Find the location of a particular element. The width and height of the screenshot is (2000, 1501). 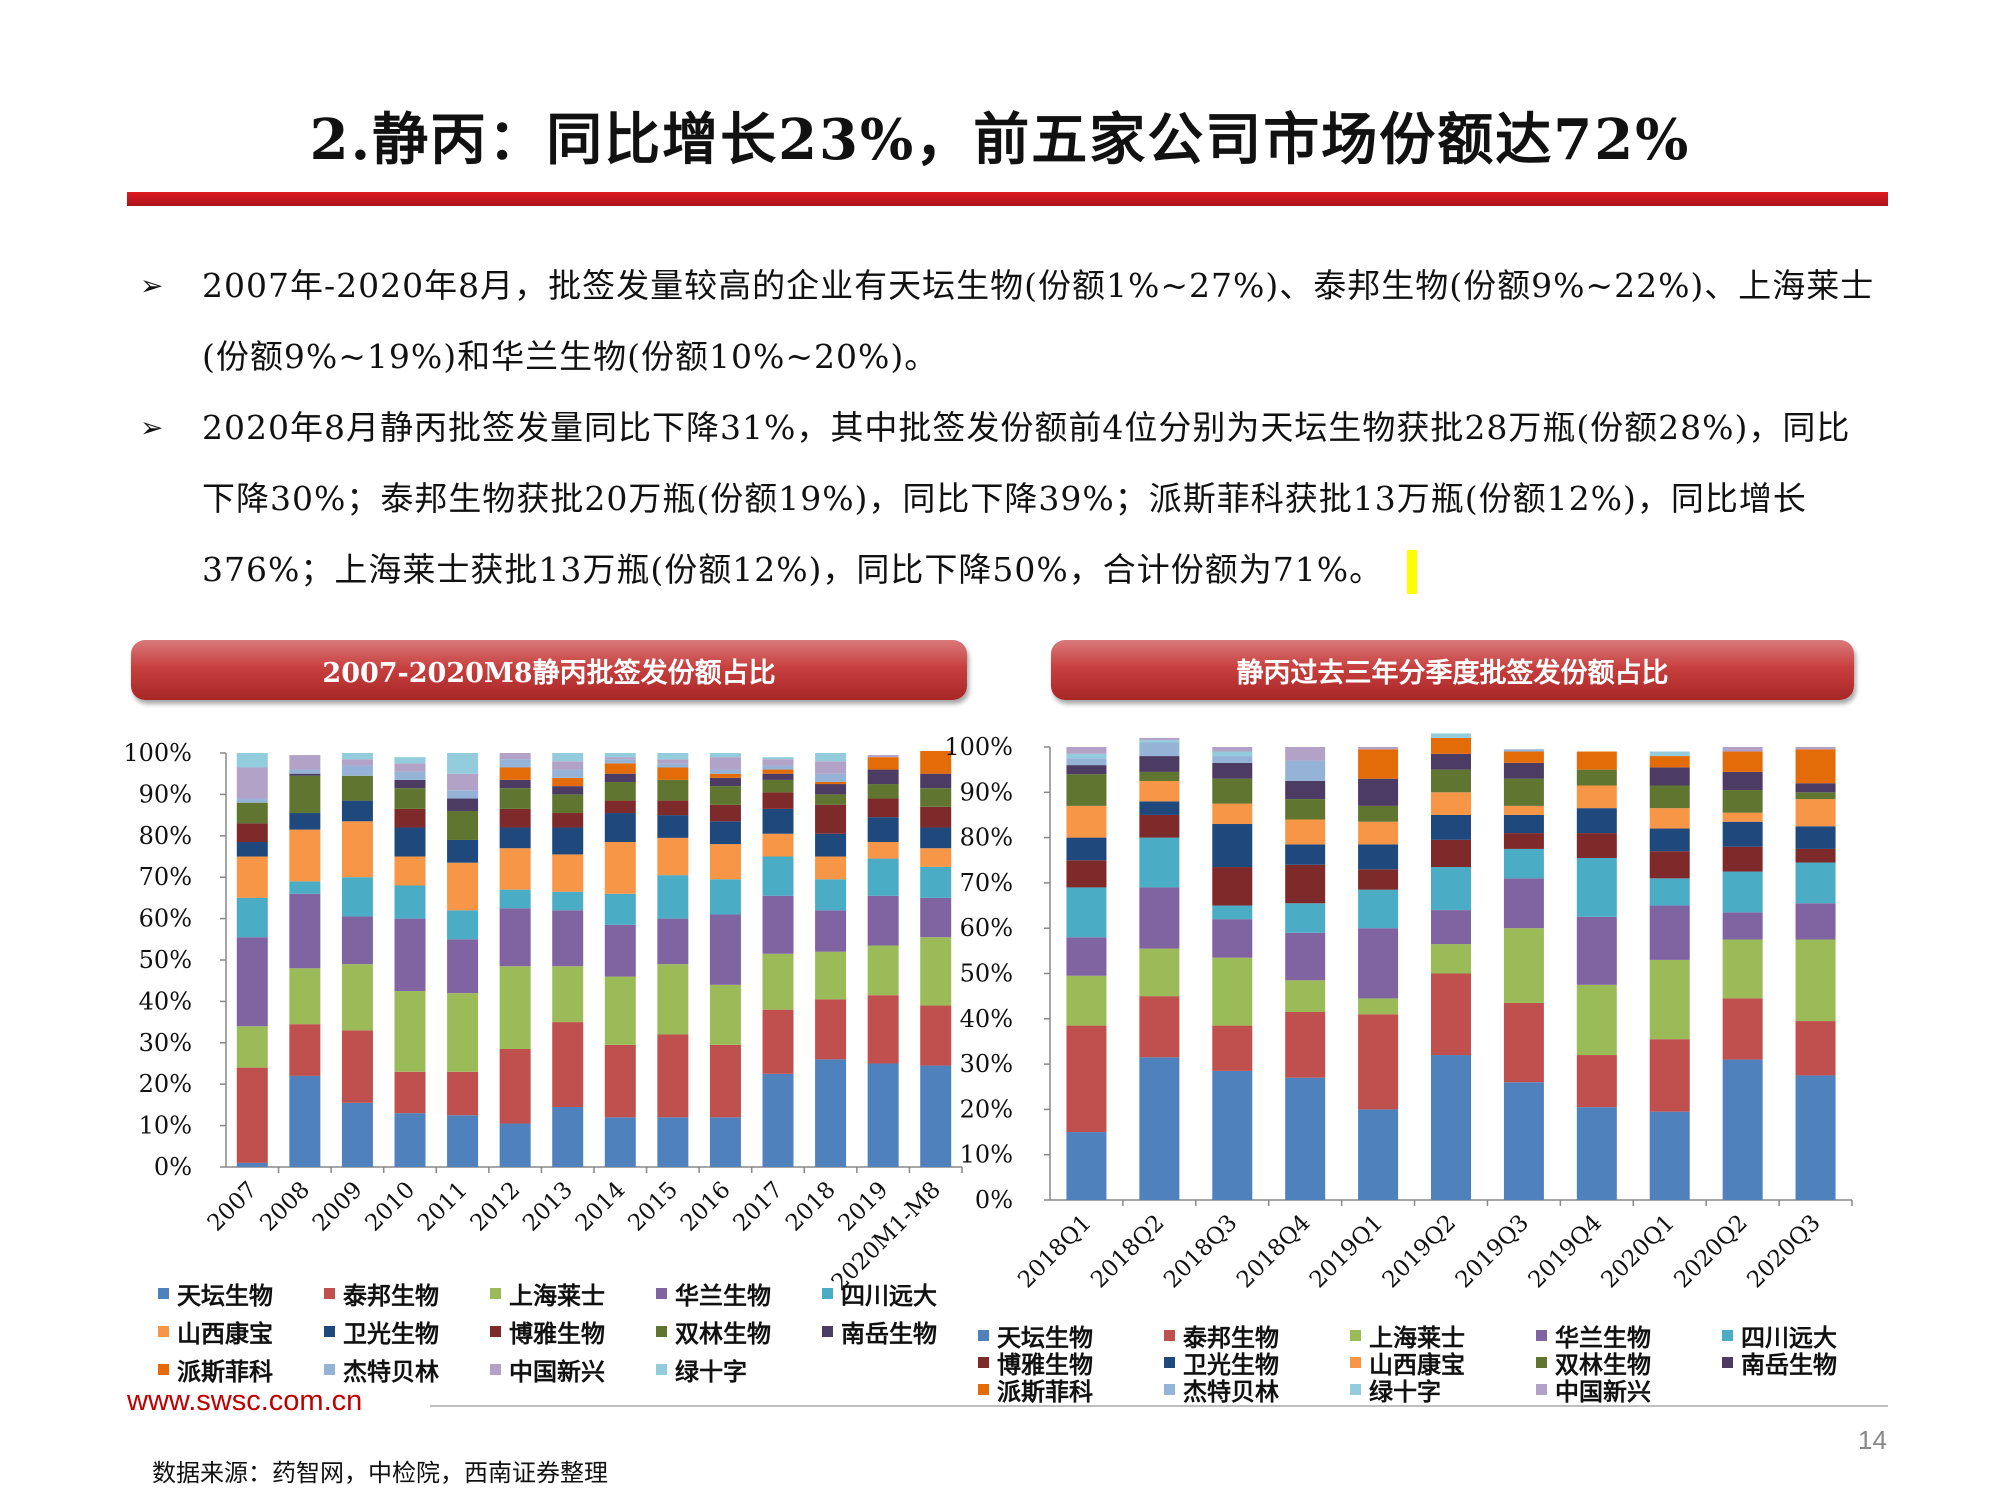

bar-segment-天坛生物-2012 is located at coordinates (515, 1145).